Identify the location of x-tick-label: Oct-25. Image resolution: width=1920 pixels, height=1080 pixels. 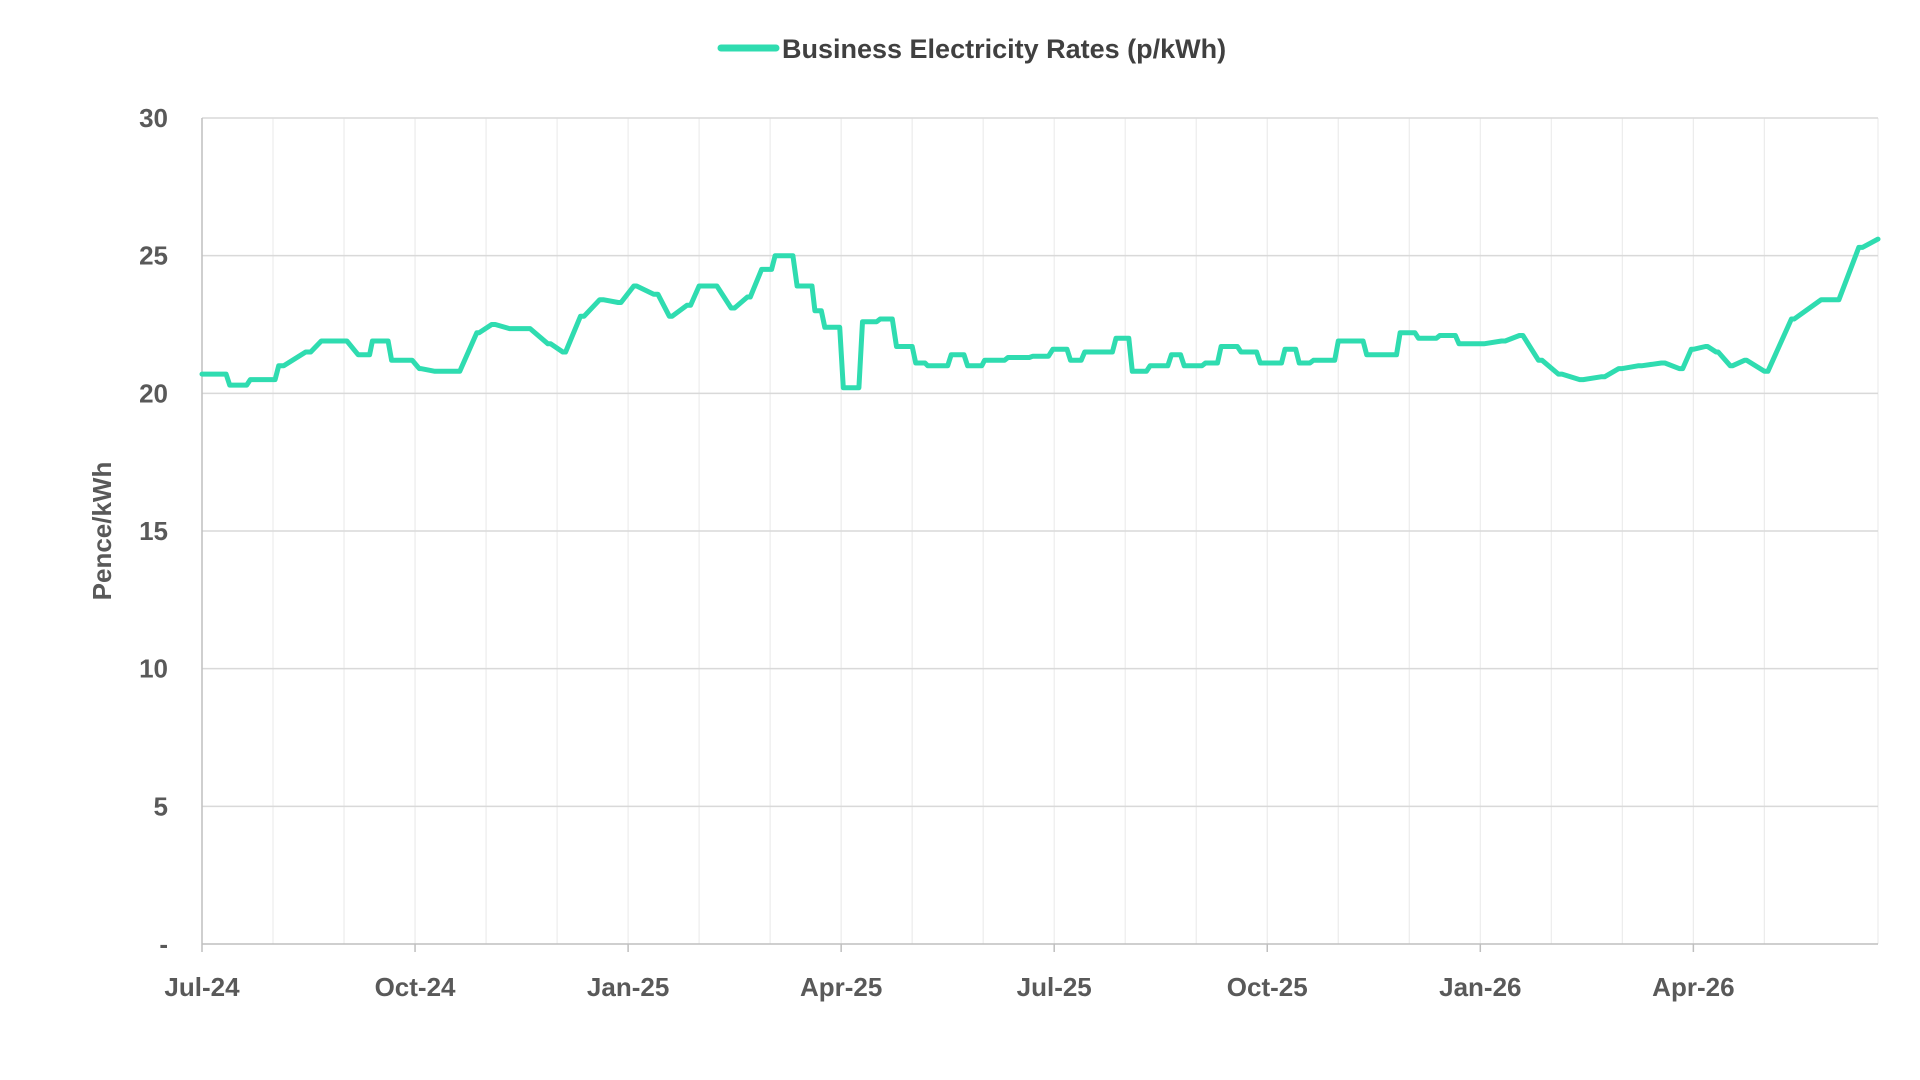
(1267, 987).